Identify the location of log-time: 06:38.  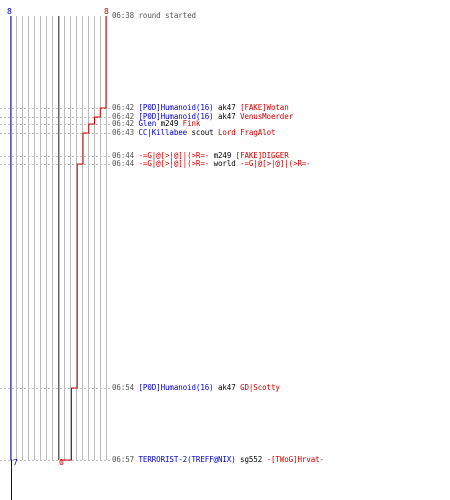
(125, 15).